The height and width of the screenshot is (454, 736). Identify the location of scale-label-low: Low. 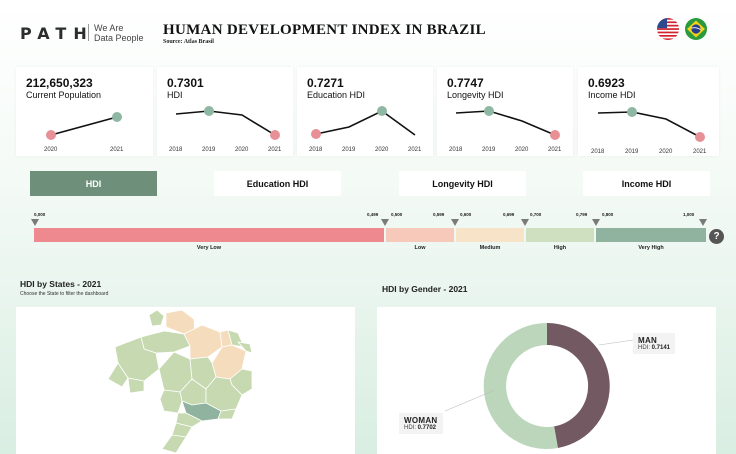
(420, 248).